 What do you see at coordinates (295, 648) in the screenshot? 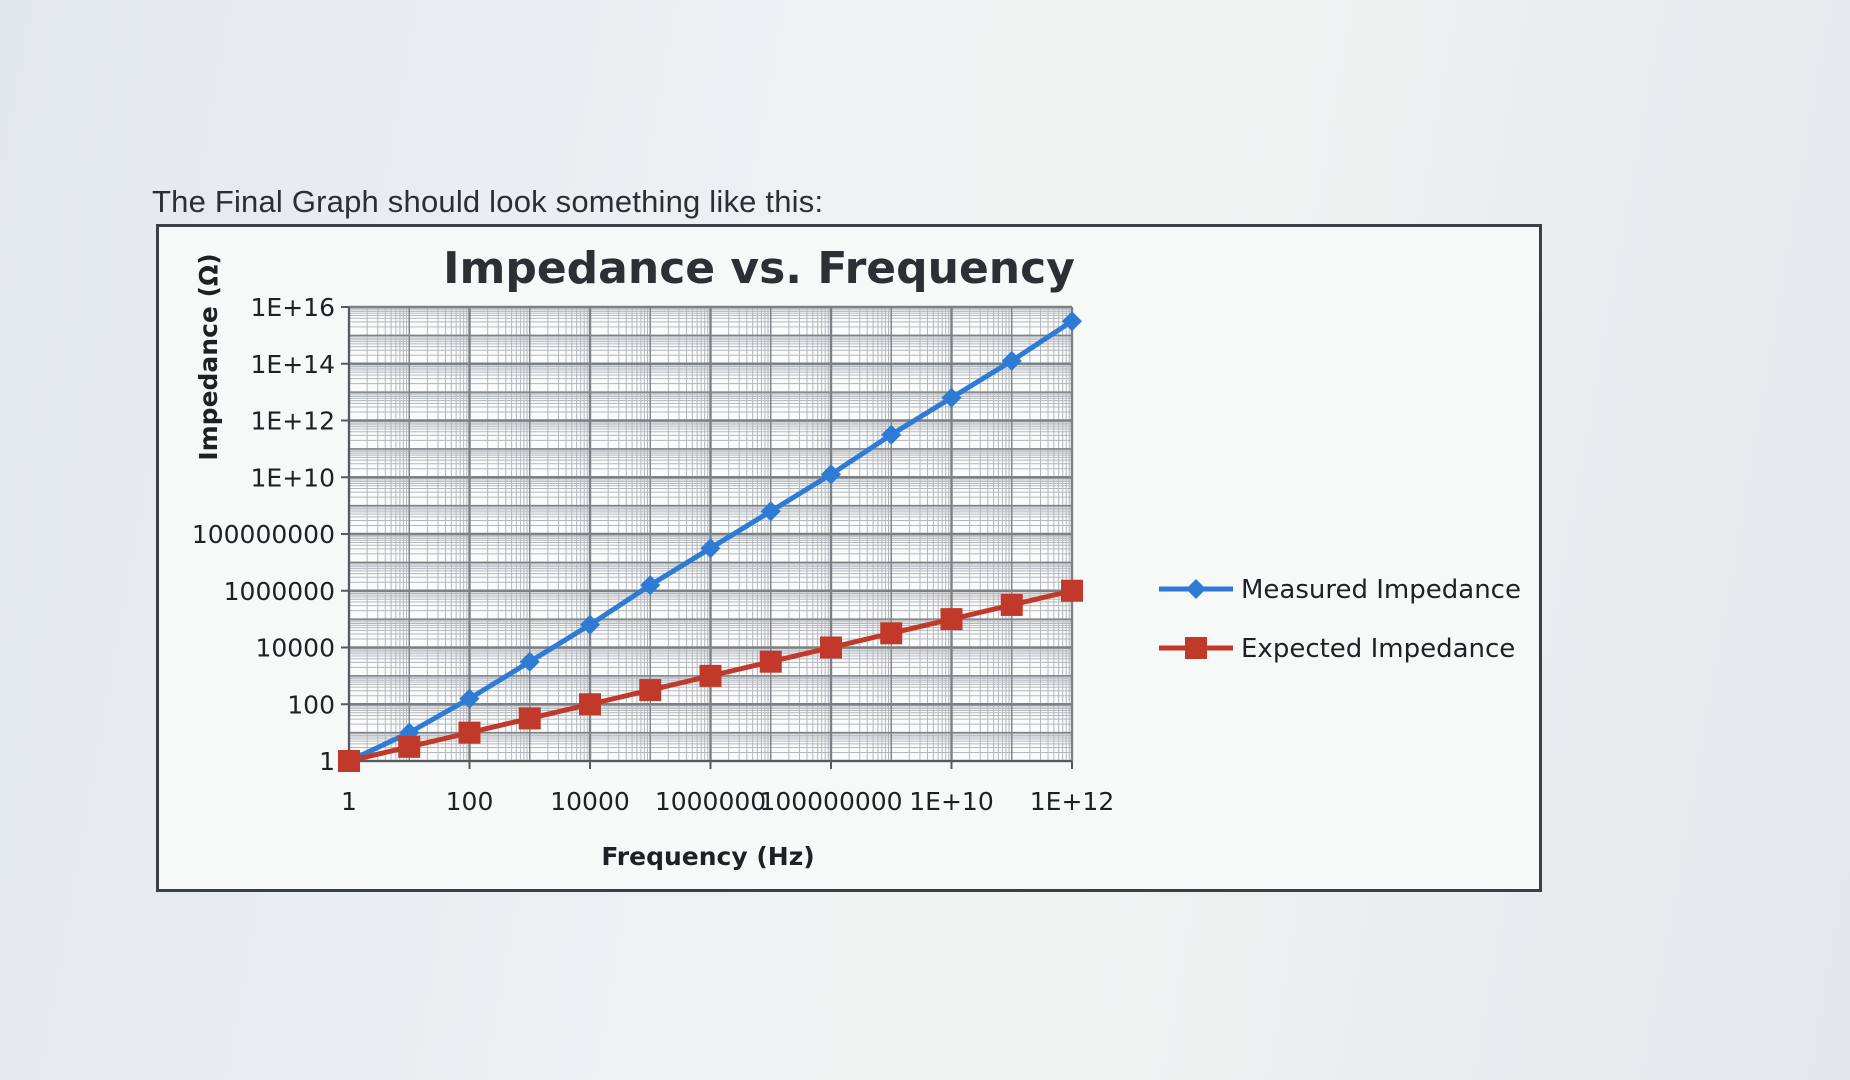
I see `y-tick-label: 10000` at bounding box center [295, 648].